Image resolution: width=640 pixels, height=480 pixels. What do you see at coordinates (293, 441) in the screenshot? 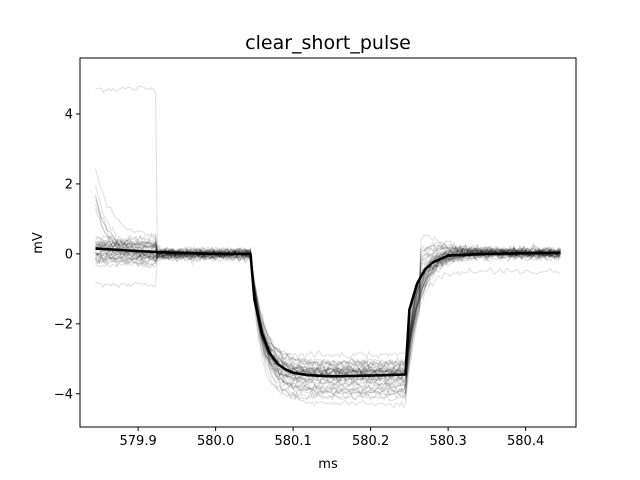
I see `x-tick-label: 580.1` at bounding box center [293, 441].